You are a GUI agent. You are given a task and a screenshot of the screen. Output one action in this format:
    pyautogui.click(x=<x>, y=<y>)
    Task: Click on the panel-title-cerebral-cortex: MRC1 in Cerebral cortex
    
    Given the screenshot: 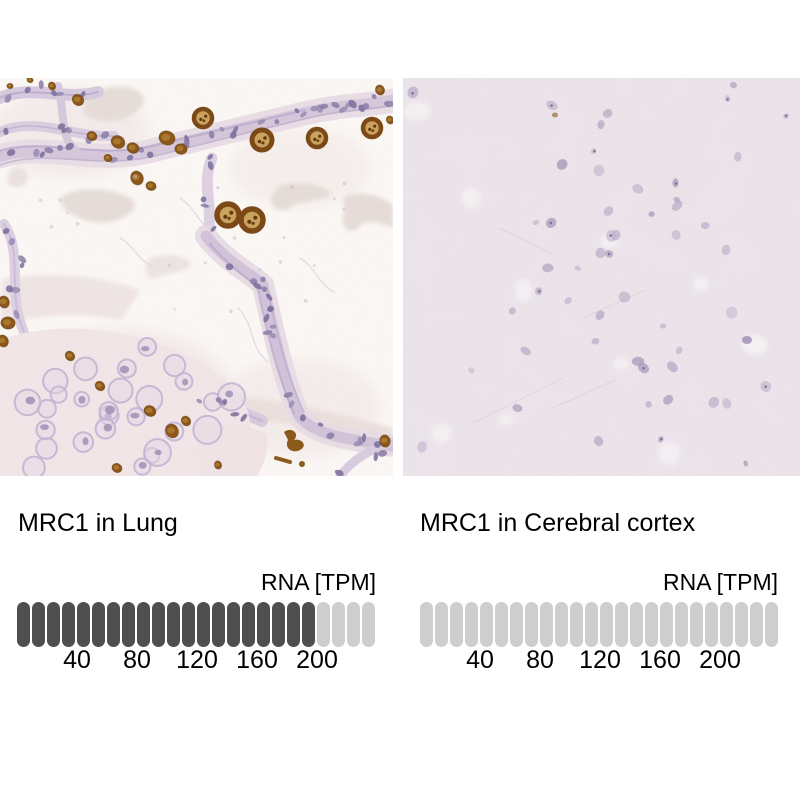 What is the action you would take?
    pyautogui.click(x=558, y=523)
    